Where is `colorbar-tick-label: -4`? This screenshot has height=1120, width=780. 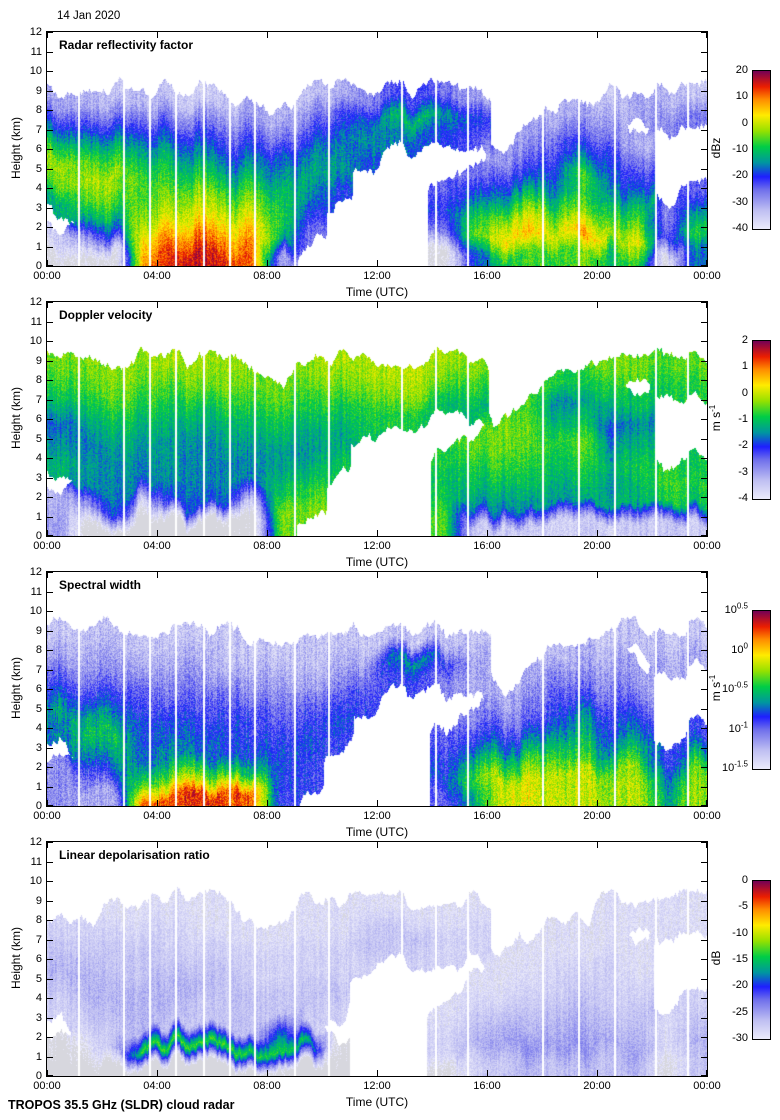 colorbar-tick-label: -4 is located at coordinates (743, 498).